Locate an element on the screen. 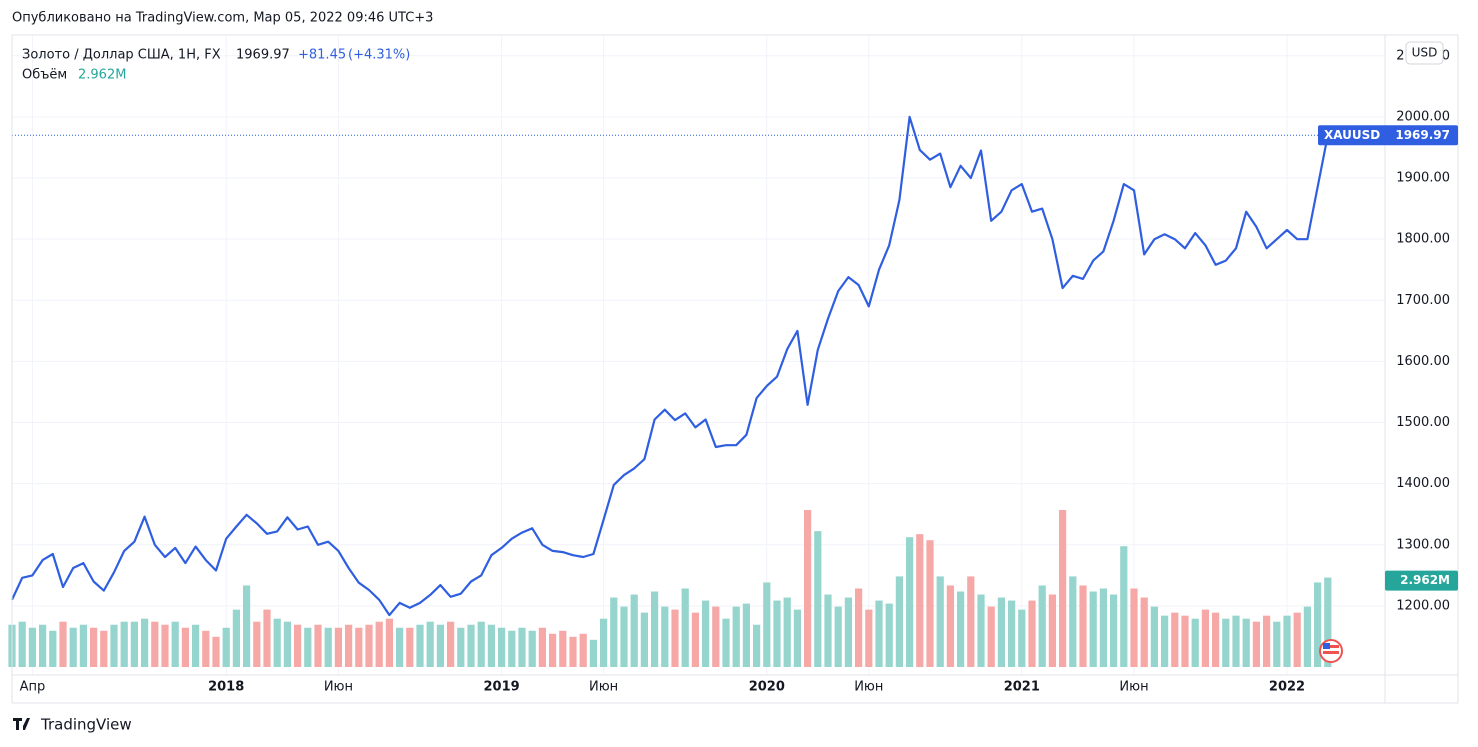 This screenshot has width=1478, height=747. y-tick-label: 1900.00 is located at coordinates (1423, 178).